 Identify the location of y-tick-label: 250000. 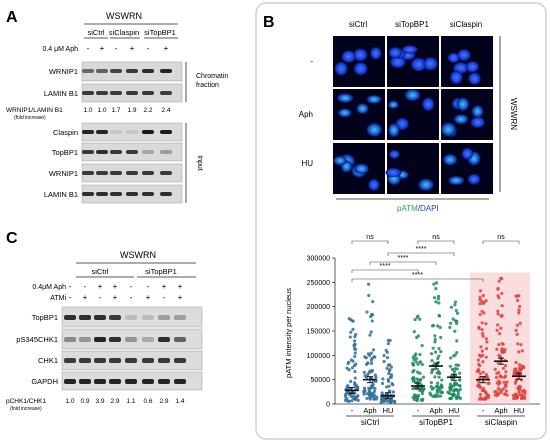
(318, 283).